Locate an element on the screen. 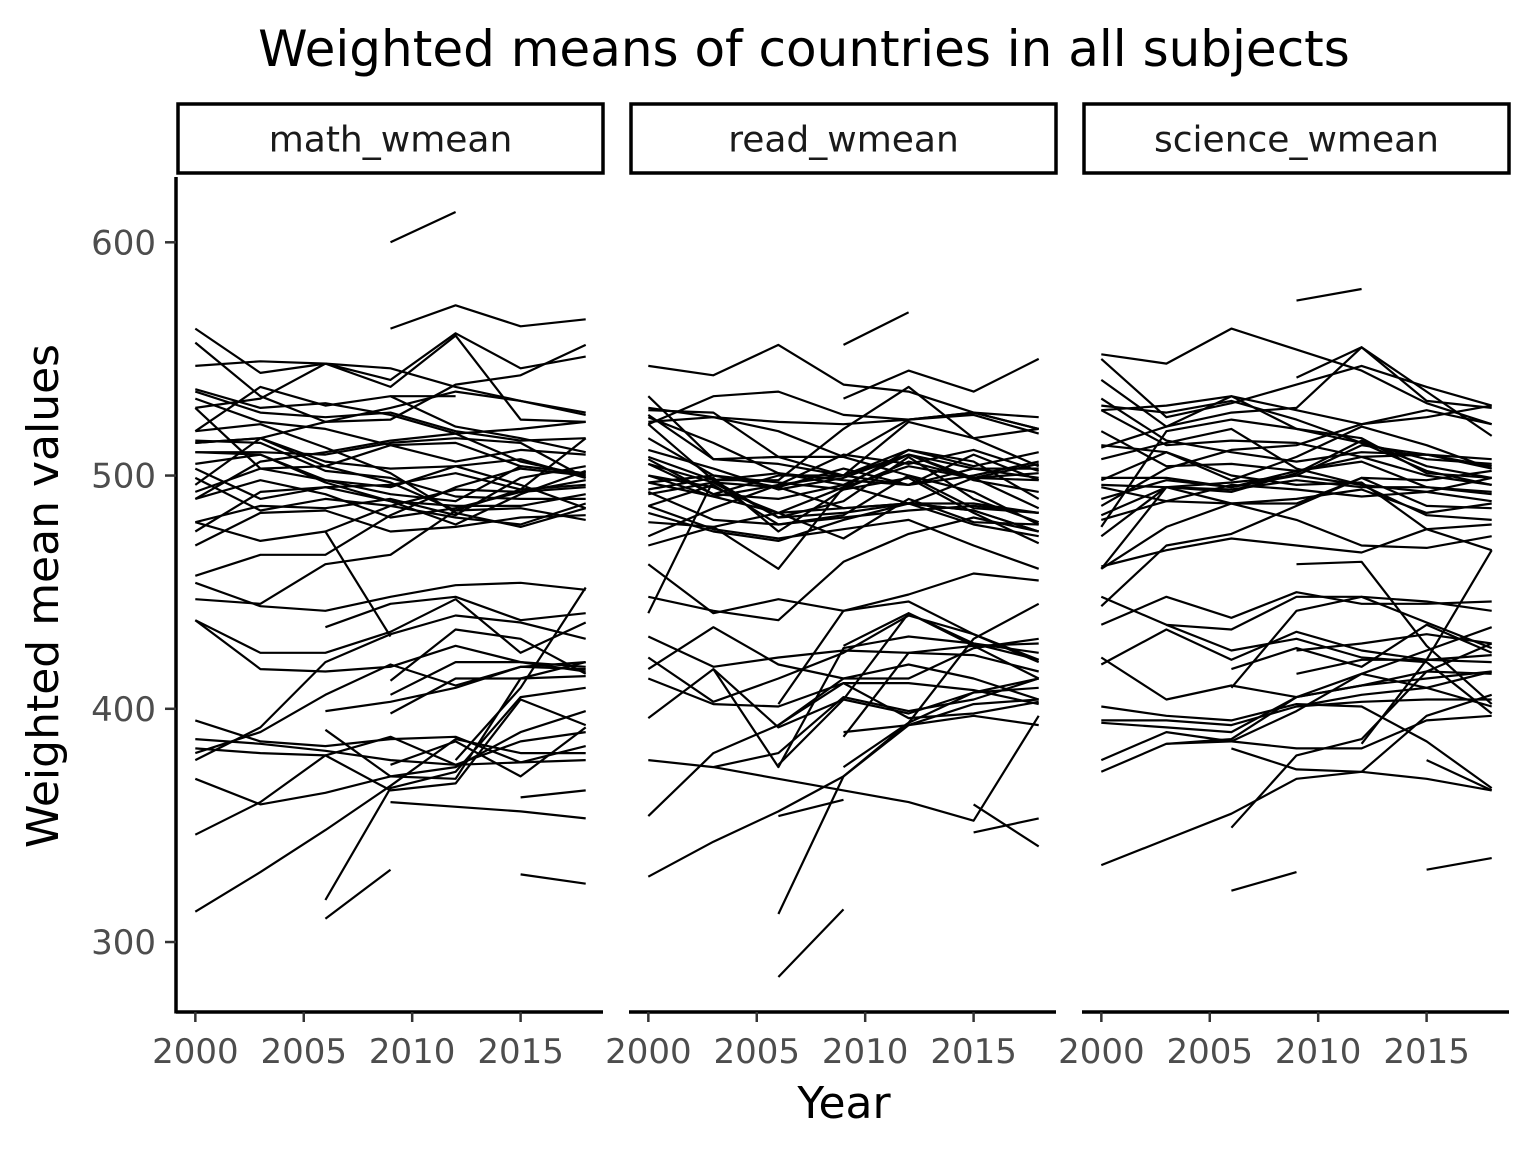  facet-strip-label: math_wmean is located at coordinates (391, 140).